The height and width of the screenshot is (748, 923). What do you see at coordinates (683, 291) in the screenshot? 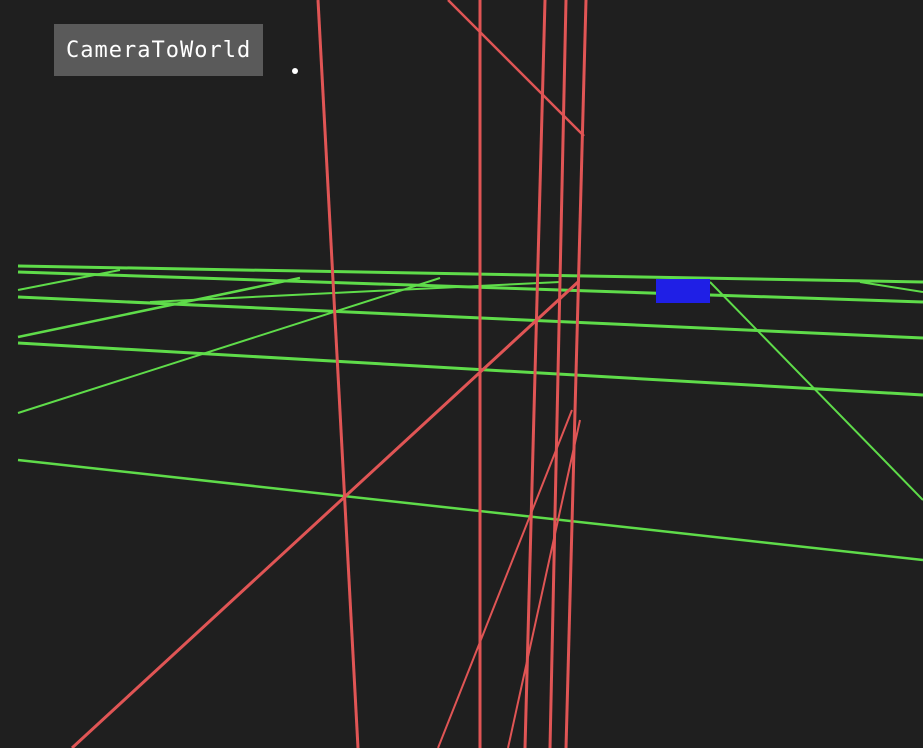
I see `camera-position-marker` at bounding box center [683, 291].